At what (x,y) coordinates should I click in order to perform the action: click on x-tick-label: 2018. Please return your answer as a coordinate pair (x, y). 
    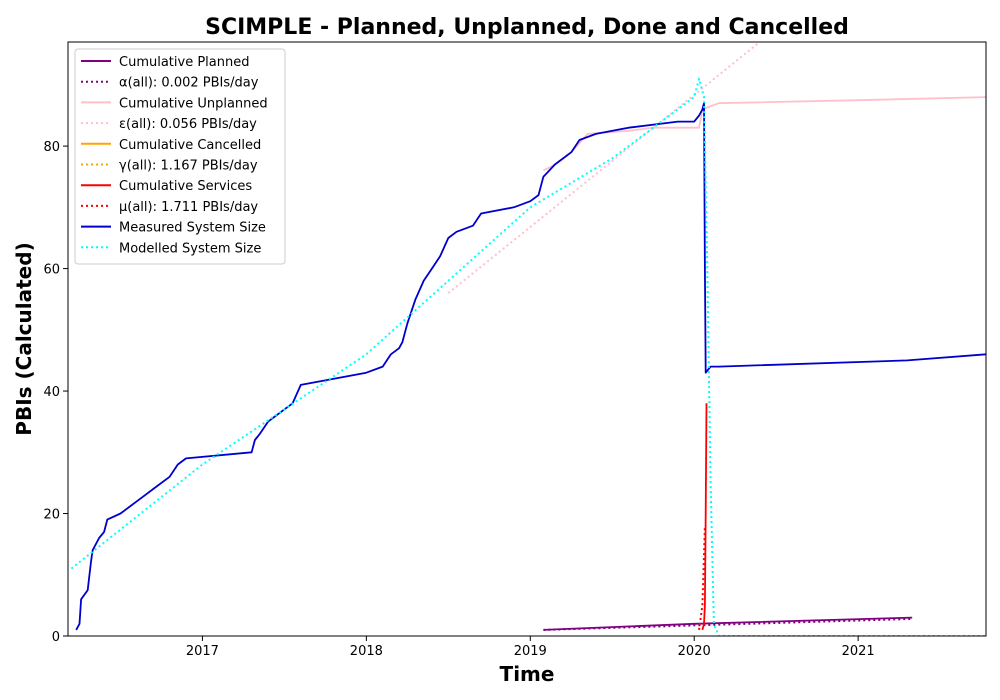
    Looking at the image, I should click on (366, 651).